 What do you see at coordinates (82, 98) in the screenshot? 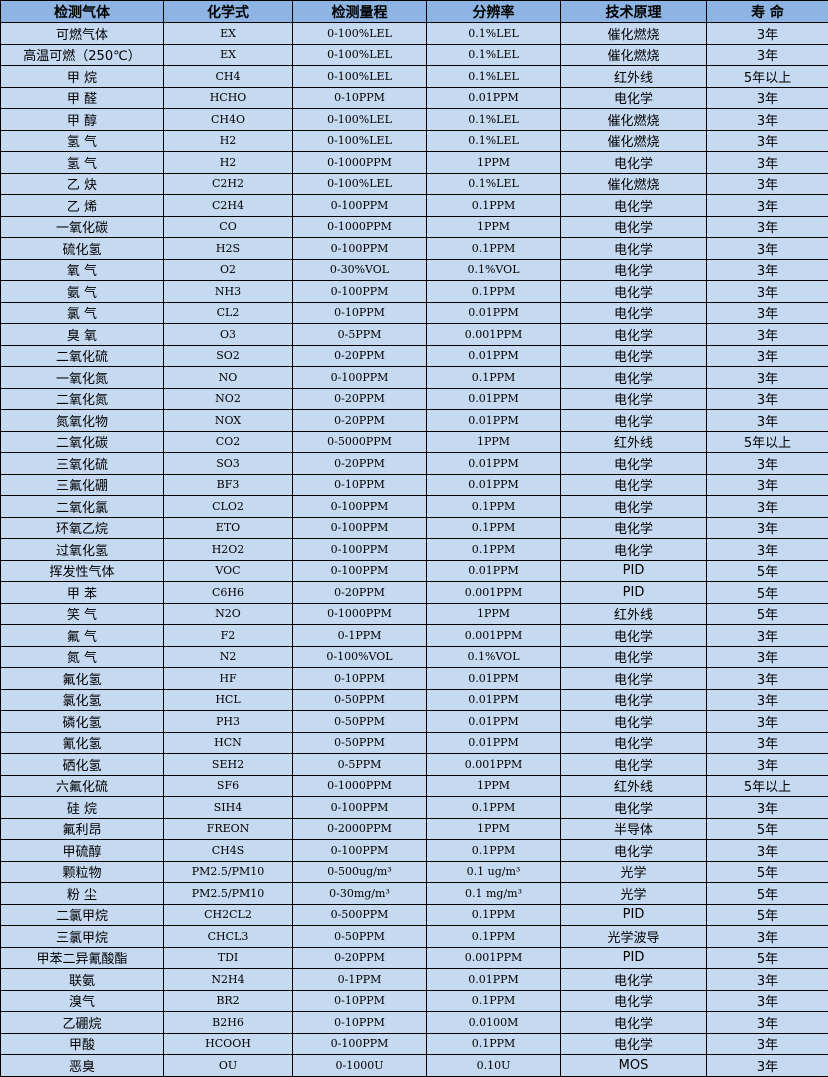
I see `gas-cell: 甲 醛` at bounding box center [82, 98].